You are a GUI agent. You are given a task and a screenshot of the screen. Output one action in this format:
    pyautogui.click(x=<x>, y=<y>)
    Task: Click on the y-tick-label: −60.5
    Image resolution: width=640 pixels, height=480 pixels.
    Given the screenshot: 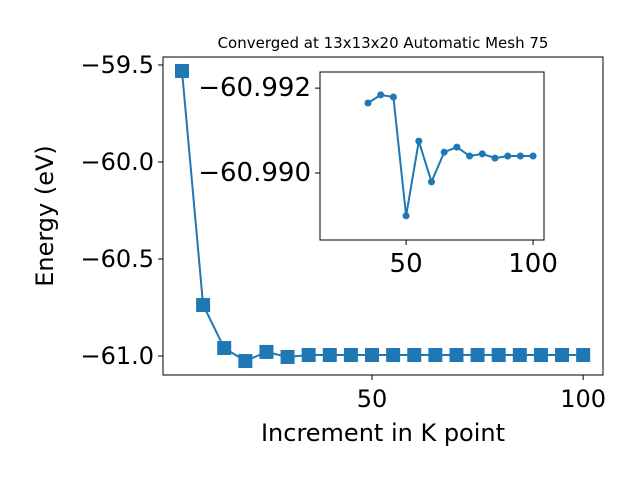 What is the action you would take?
    pyautogui.click(x=117, y=259)
    